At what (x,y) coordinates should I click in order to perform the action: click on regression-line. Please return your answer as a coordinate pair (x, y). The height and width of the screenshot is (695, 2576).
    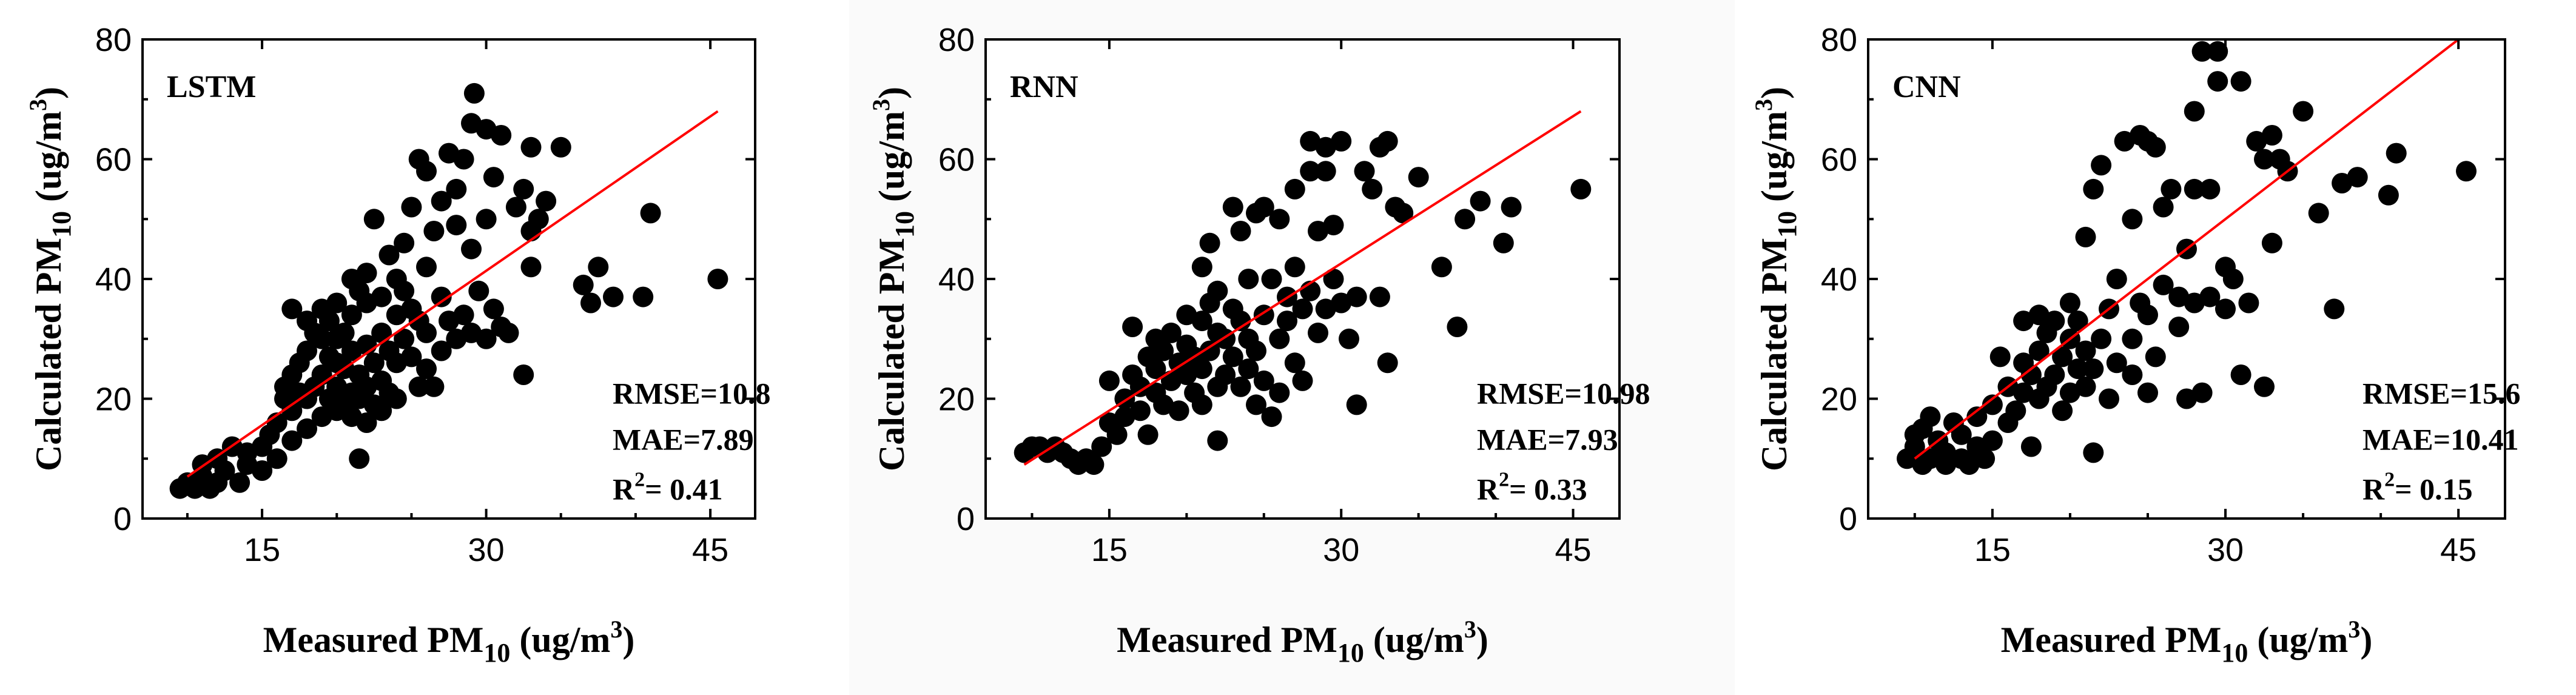
    Looking at the image, I should click on (452, 294).